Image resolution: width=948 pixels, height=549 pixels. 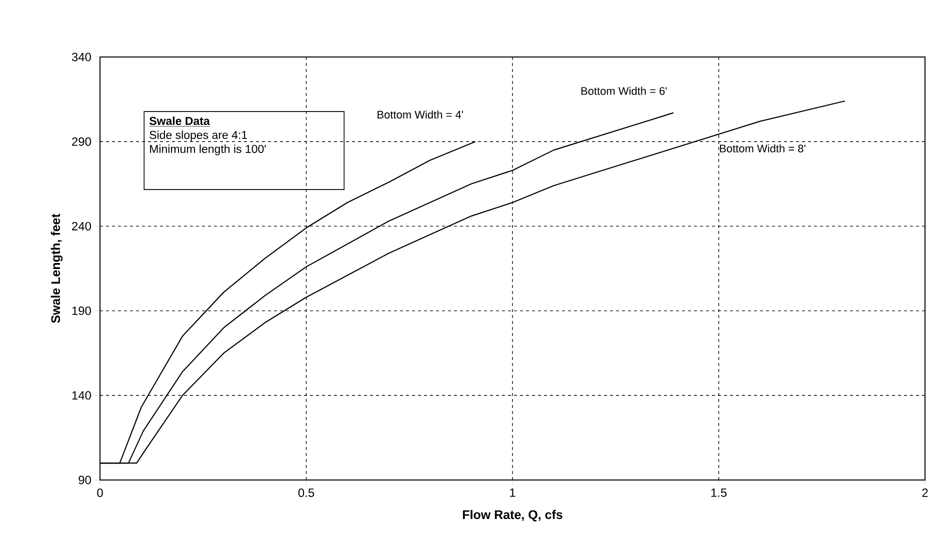 What do you see at coordinates (208, 150) in the screenshot?
I see `annotation: Minimum length is 100'` at bounding box center [208, 150].